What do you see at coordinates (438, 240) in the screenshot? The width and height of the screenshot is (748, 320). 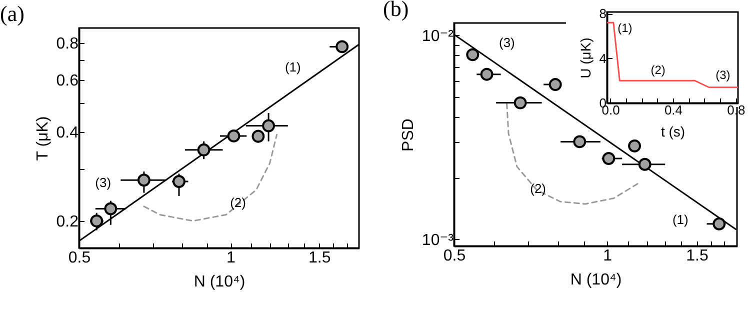 I see `y-tick-label: 10⁻³` at bounding box center [438, 240].